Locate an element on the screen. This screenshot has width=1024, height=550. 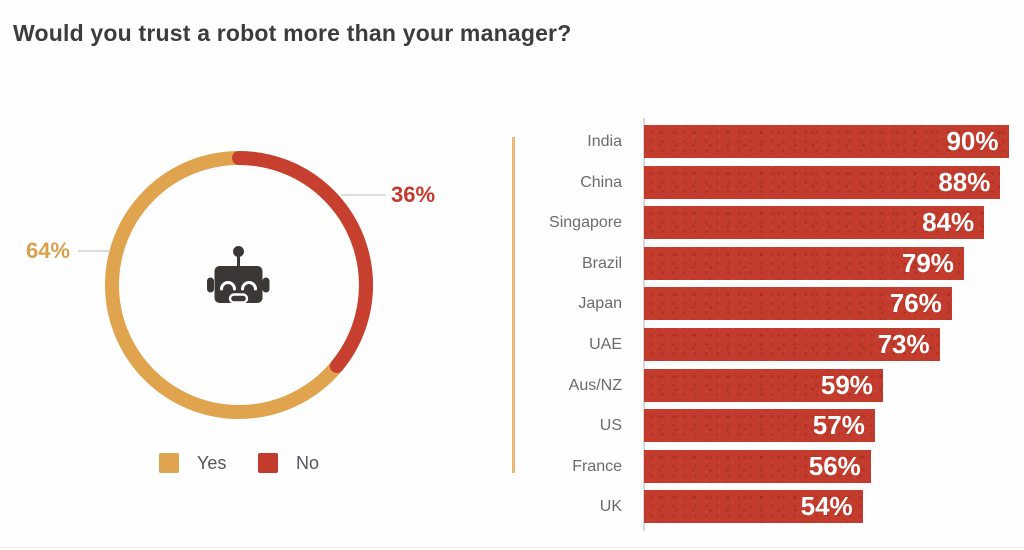
value-label: 73% is located at coordinates (903, 344).